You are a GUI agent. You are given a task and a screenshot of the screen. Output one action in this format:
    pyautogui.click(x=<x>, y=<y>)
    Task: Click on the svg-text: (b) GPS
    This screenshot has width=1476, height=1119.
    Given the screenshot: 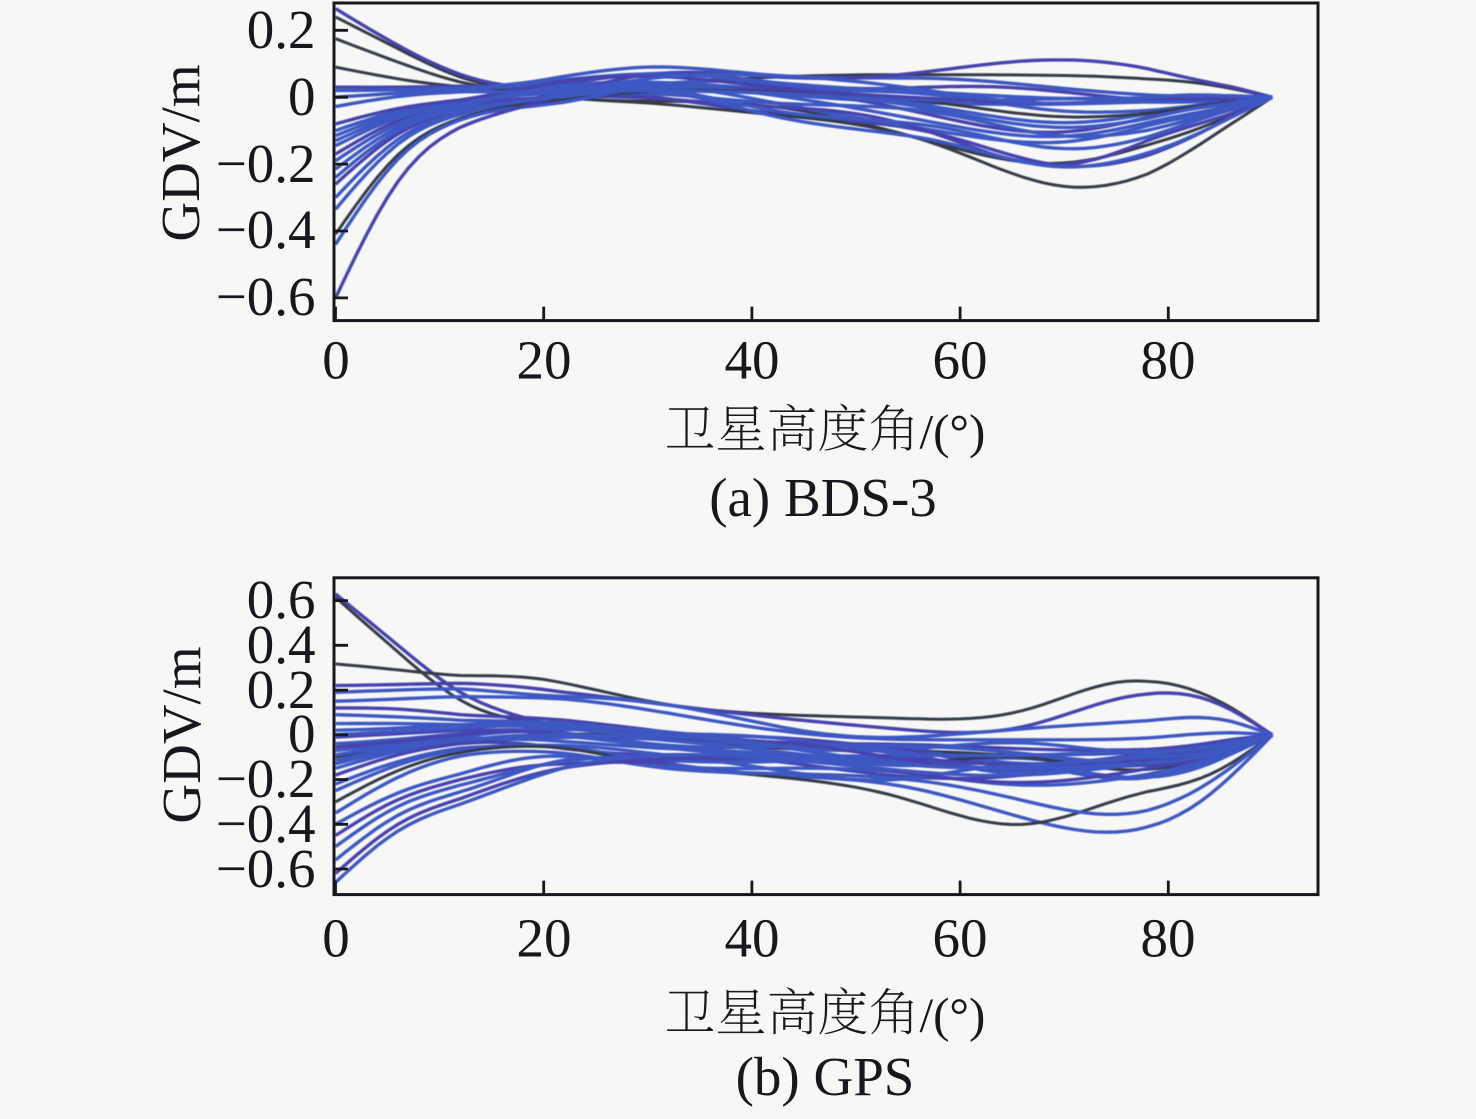 What is the action you would take?
    pyautogui.click(x=825, y=1076)
    